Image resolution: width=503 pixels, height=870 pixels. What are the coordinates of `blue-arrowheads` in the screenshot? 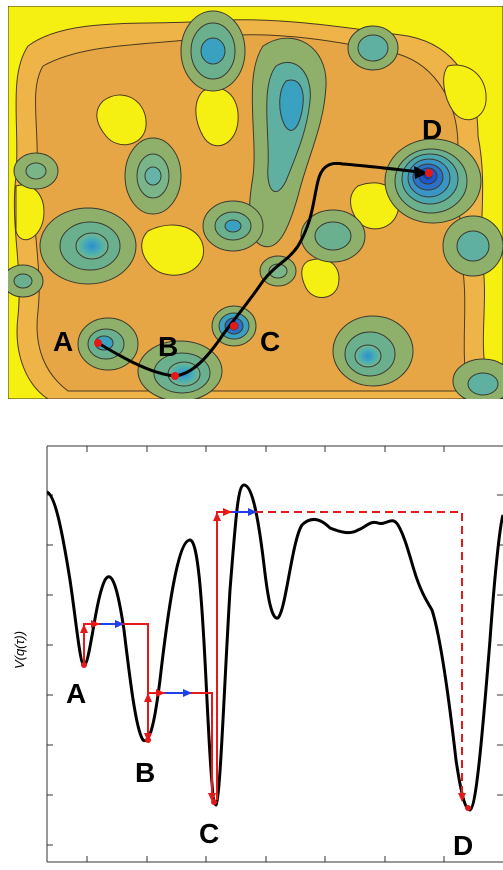 It's located at (186, 602).